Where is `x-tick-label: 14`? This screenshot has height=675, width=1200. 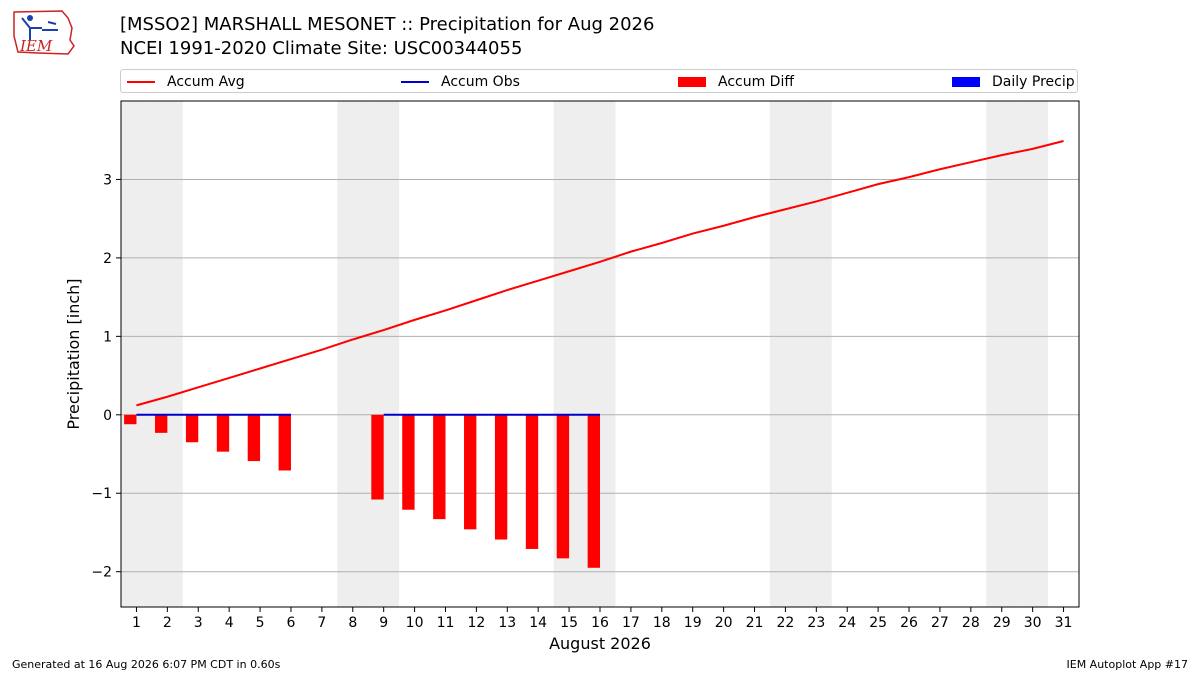
x-tick-label: 14 is located at coordinates (538, 623).